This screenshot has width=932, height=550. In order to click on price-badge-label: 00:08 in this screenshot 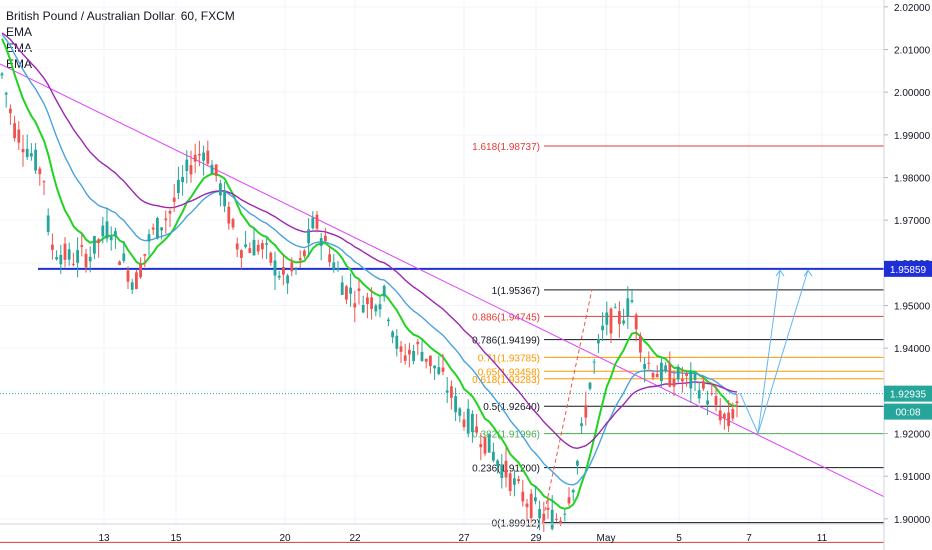, I will do `click(907, 413)`.